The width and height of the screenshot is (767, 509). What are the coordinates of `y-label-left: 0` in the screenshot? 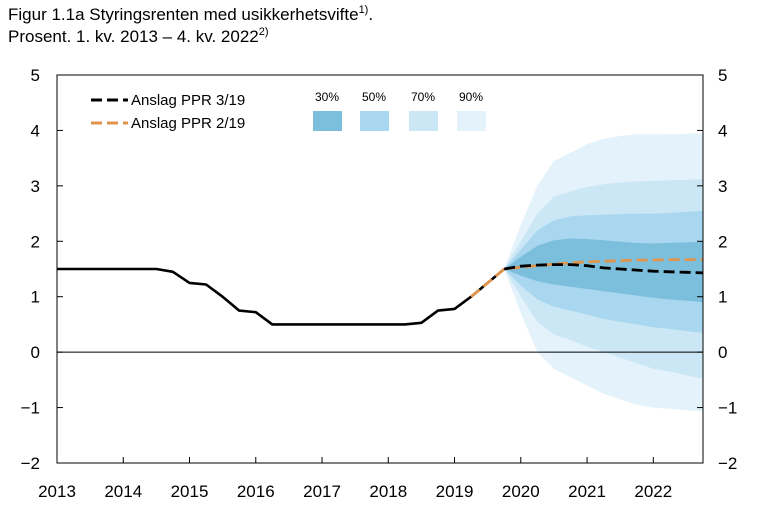 It's located at (35, 352).